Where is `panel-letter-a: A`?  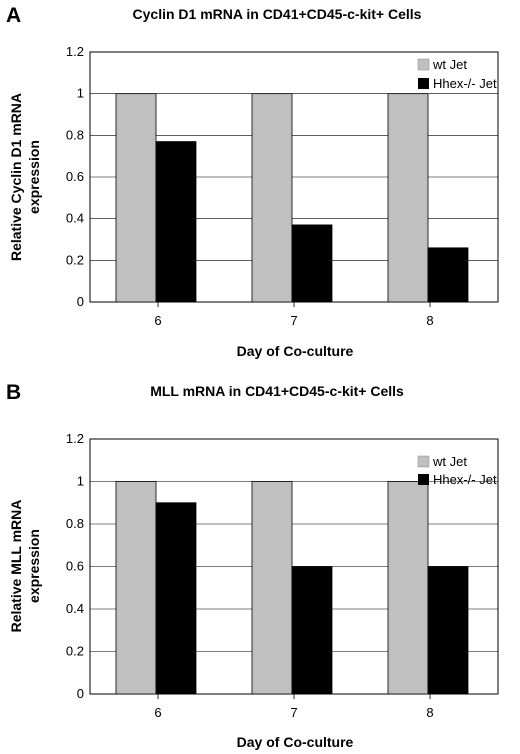 panel-letter-a: A is located at coordinates (13, 15).